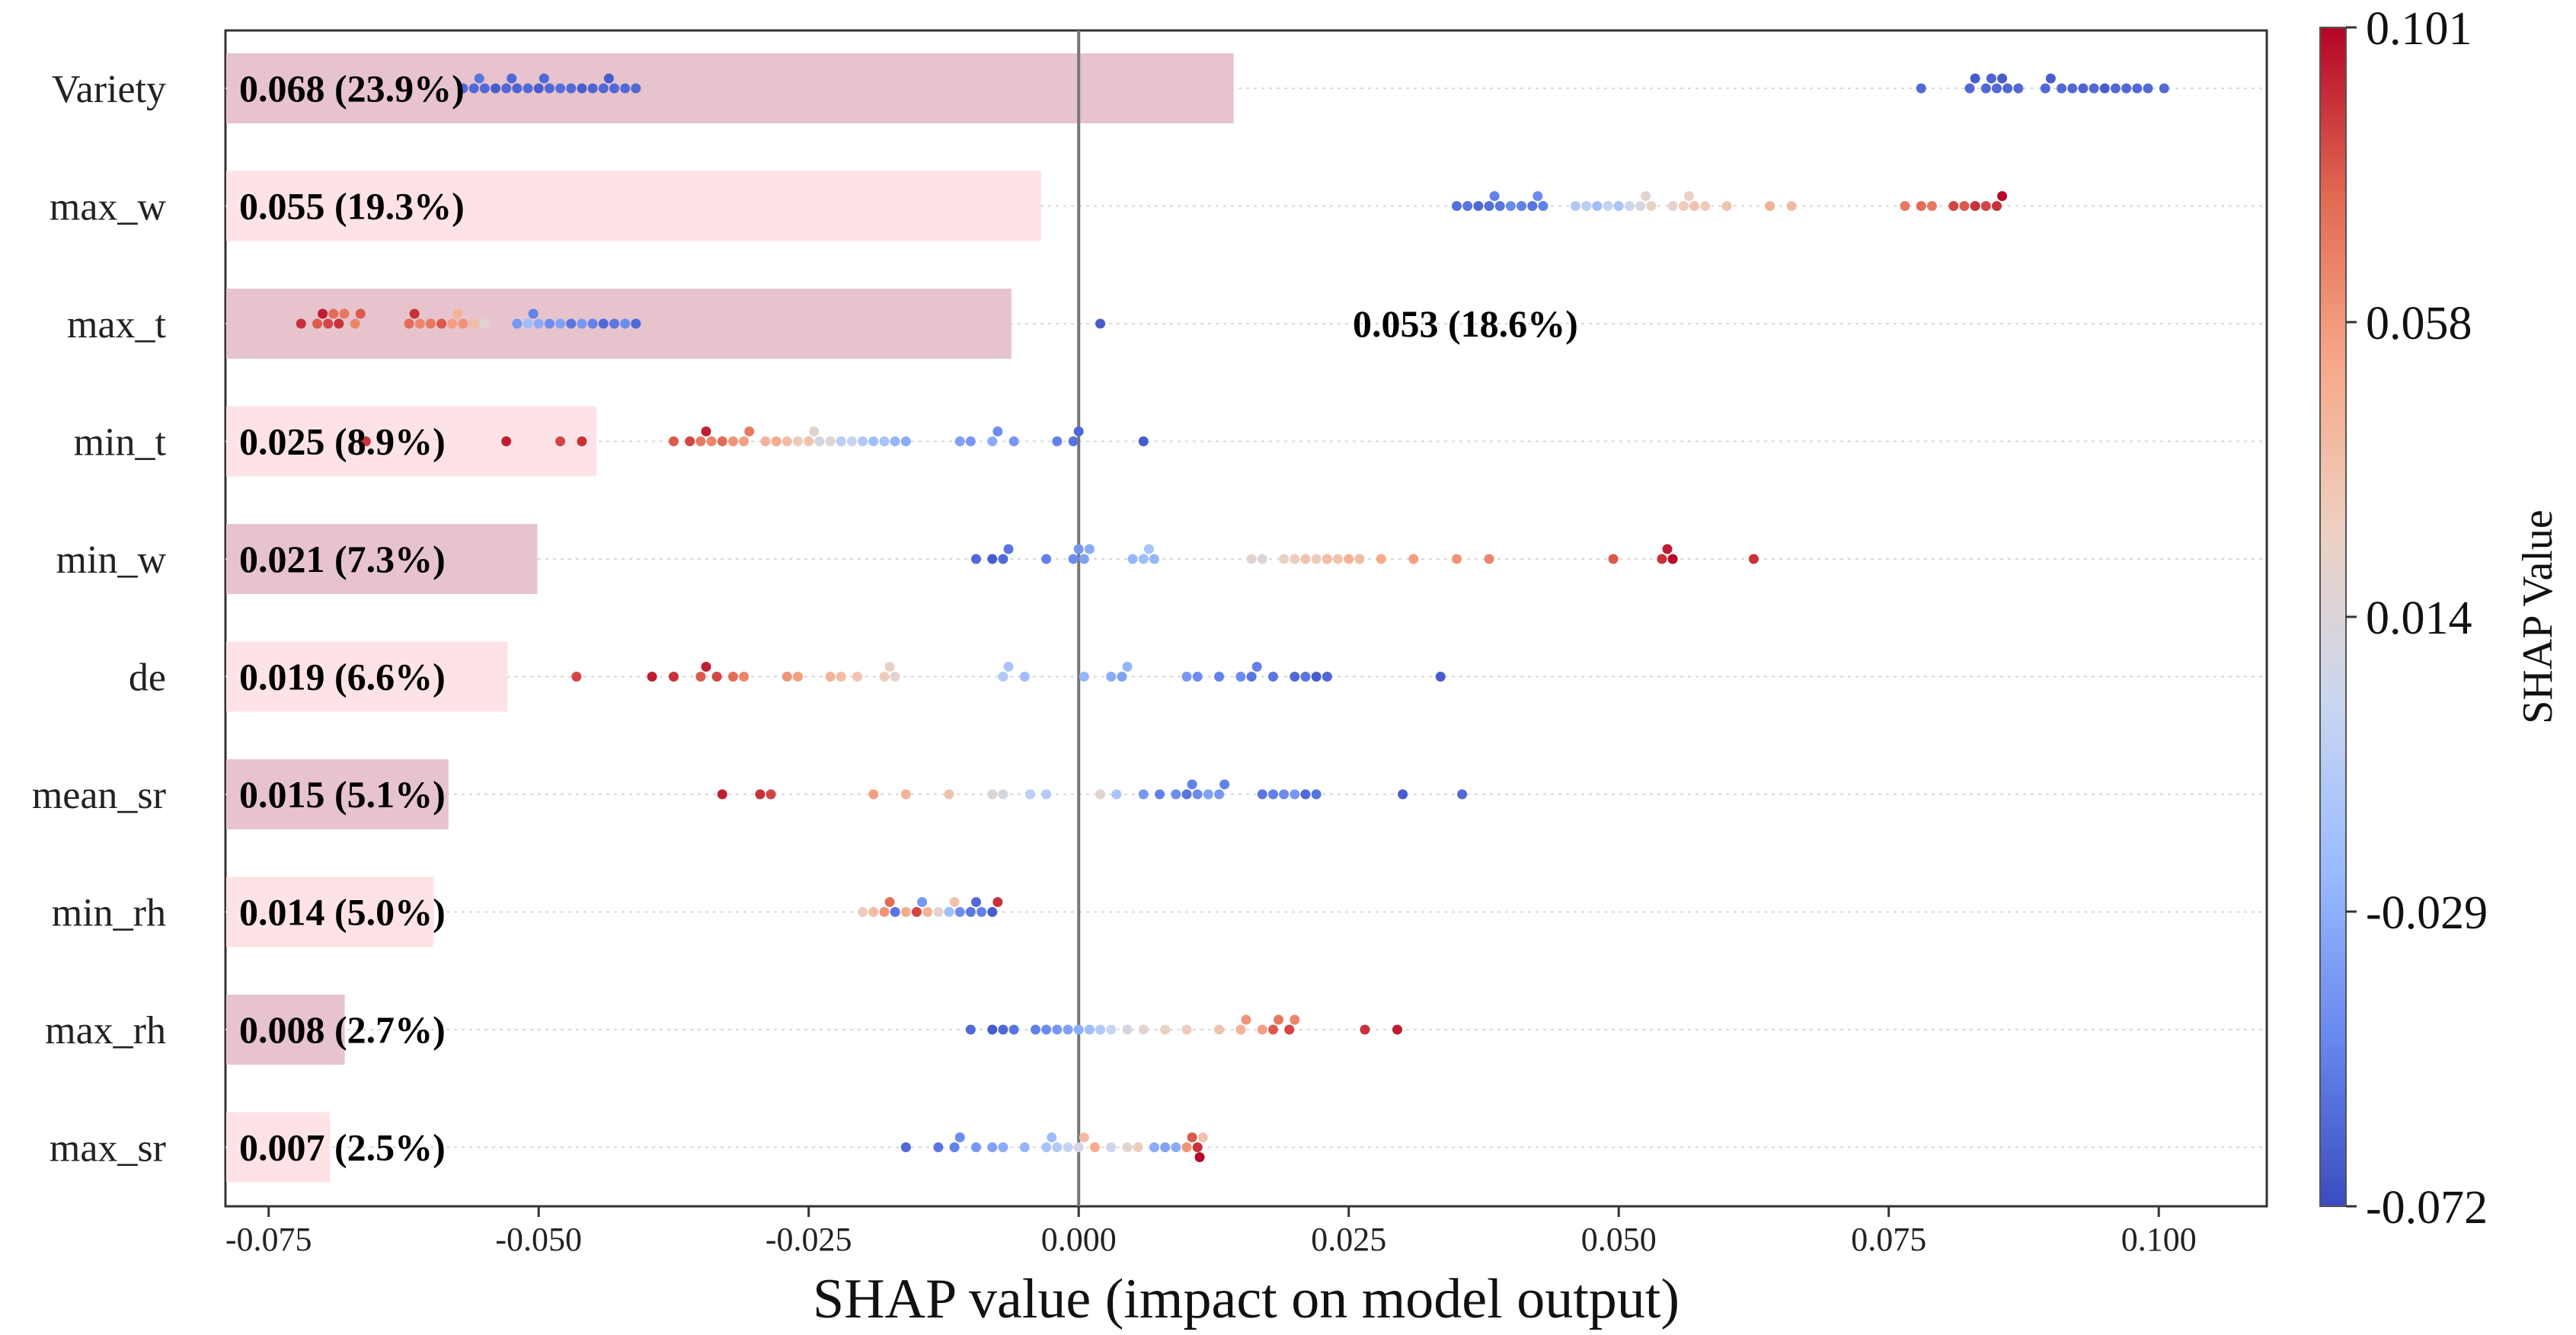 This screenshot has height=1335, width=2576. I want to click on bar-value-label: 0.053 (18.6%), so click(1466, 323).